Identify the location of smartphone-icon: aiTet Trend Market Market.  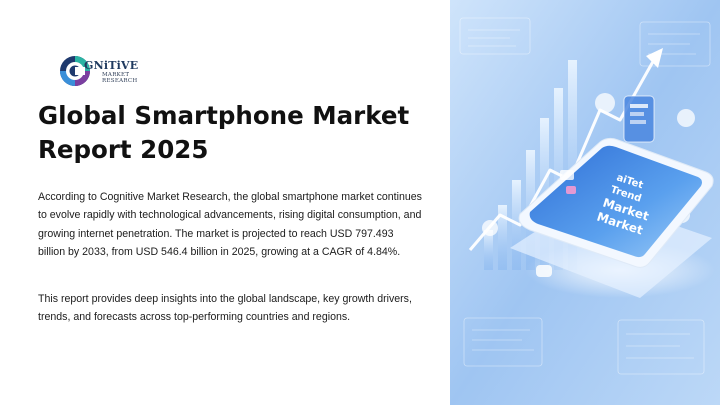
(616, 202).